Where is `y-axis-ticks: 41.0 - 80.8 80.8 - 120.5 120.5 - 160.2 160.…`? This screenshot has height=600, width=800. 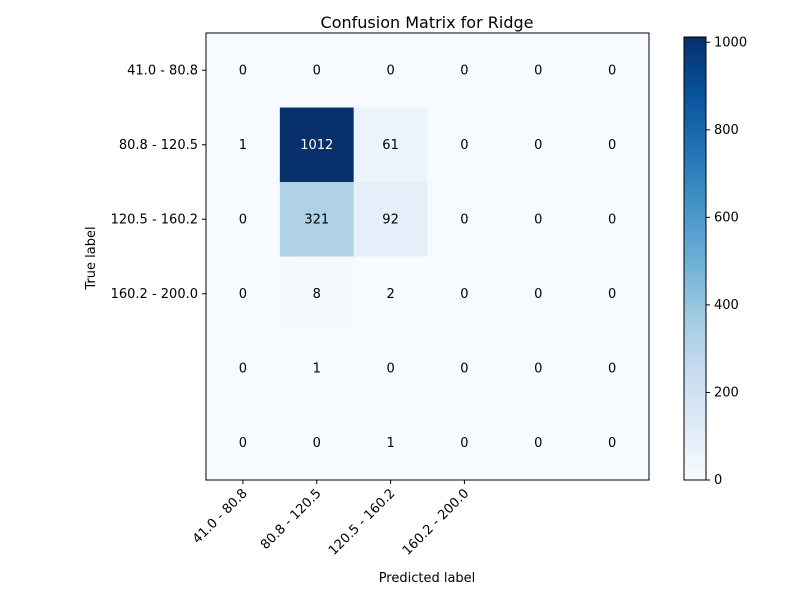 y-axis-ticks: 41.0 - 80.8 80.8 - 120.5 120.5 - 160.2 160.… is located at coordinates (158, 182).